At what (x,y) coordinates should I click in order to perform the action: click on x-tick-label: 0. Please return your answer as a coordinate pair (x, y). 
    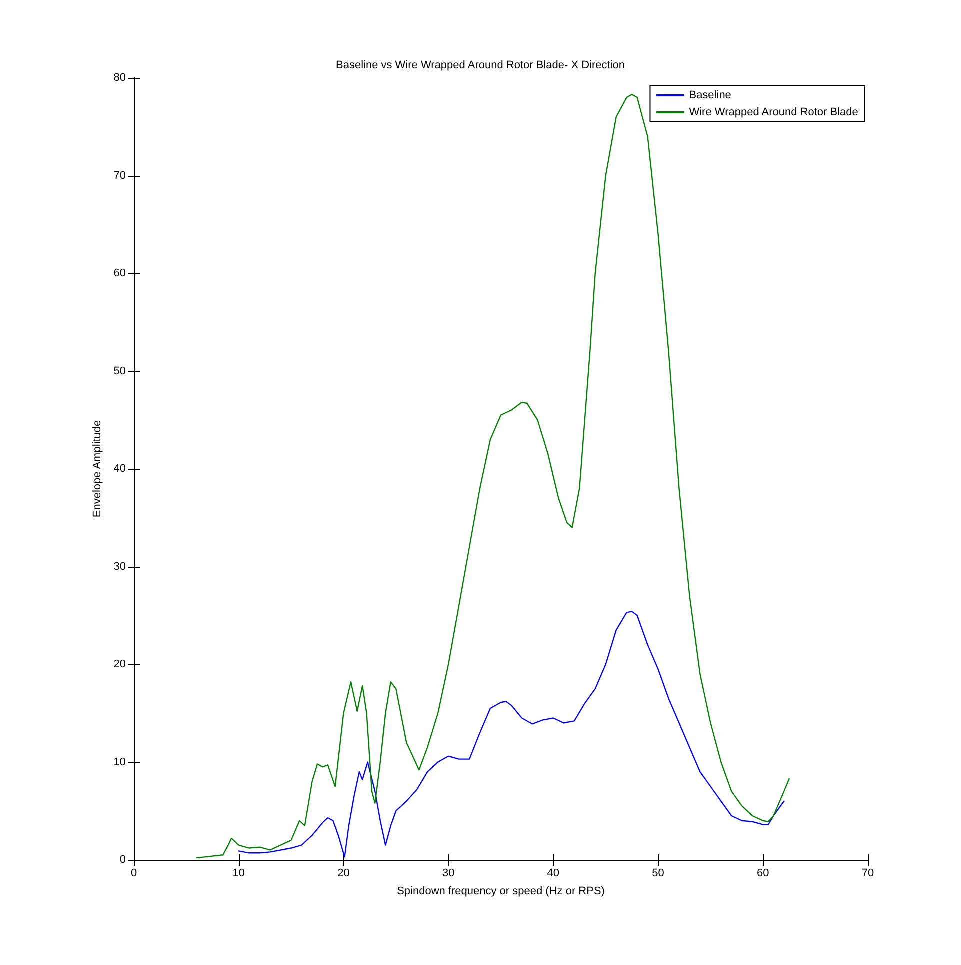
    Looking at the image, I should click on (134, 874).